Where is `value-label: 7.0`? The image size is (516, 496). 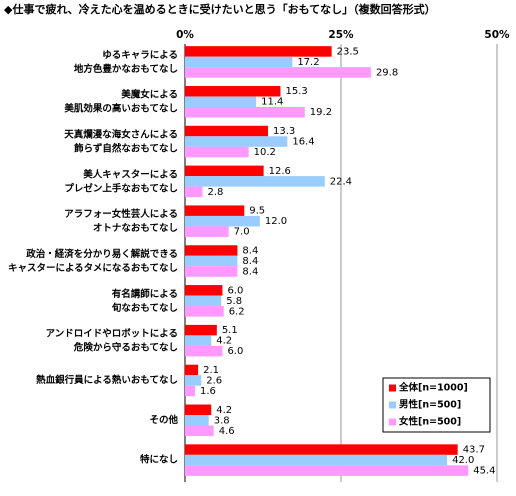 value-label: 7.0 is located at coordinates (242, 232).